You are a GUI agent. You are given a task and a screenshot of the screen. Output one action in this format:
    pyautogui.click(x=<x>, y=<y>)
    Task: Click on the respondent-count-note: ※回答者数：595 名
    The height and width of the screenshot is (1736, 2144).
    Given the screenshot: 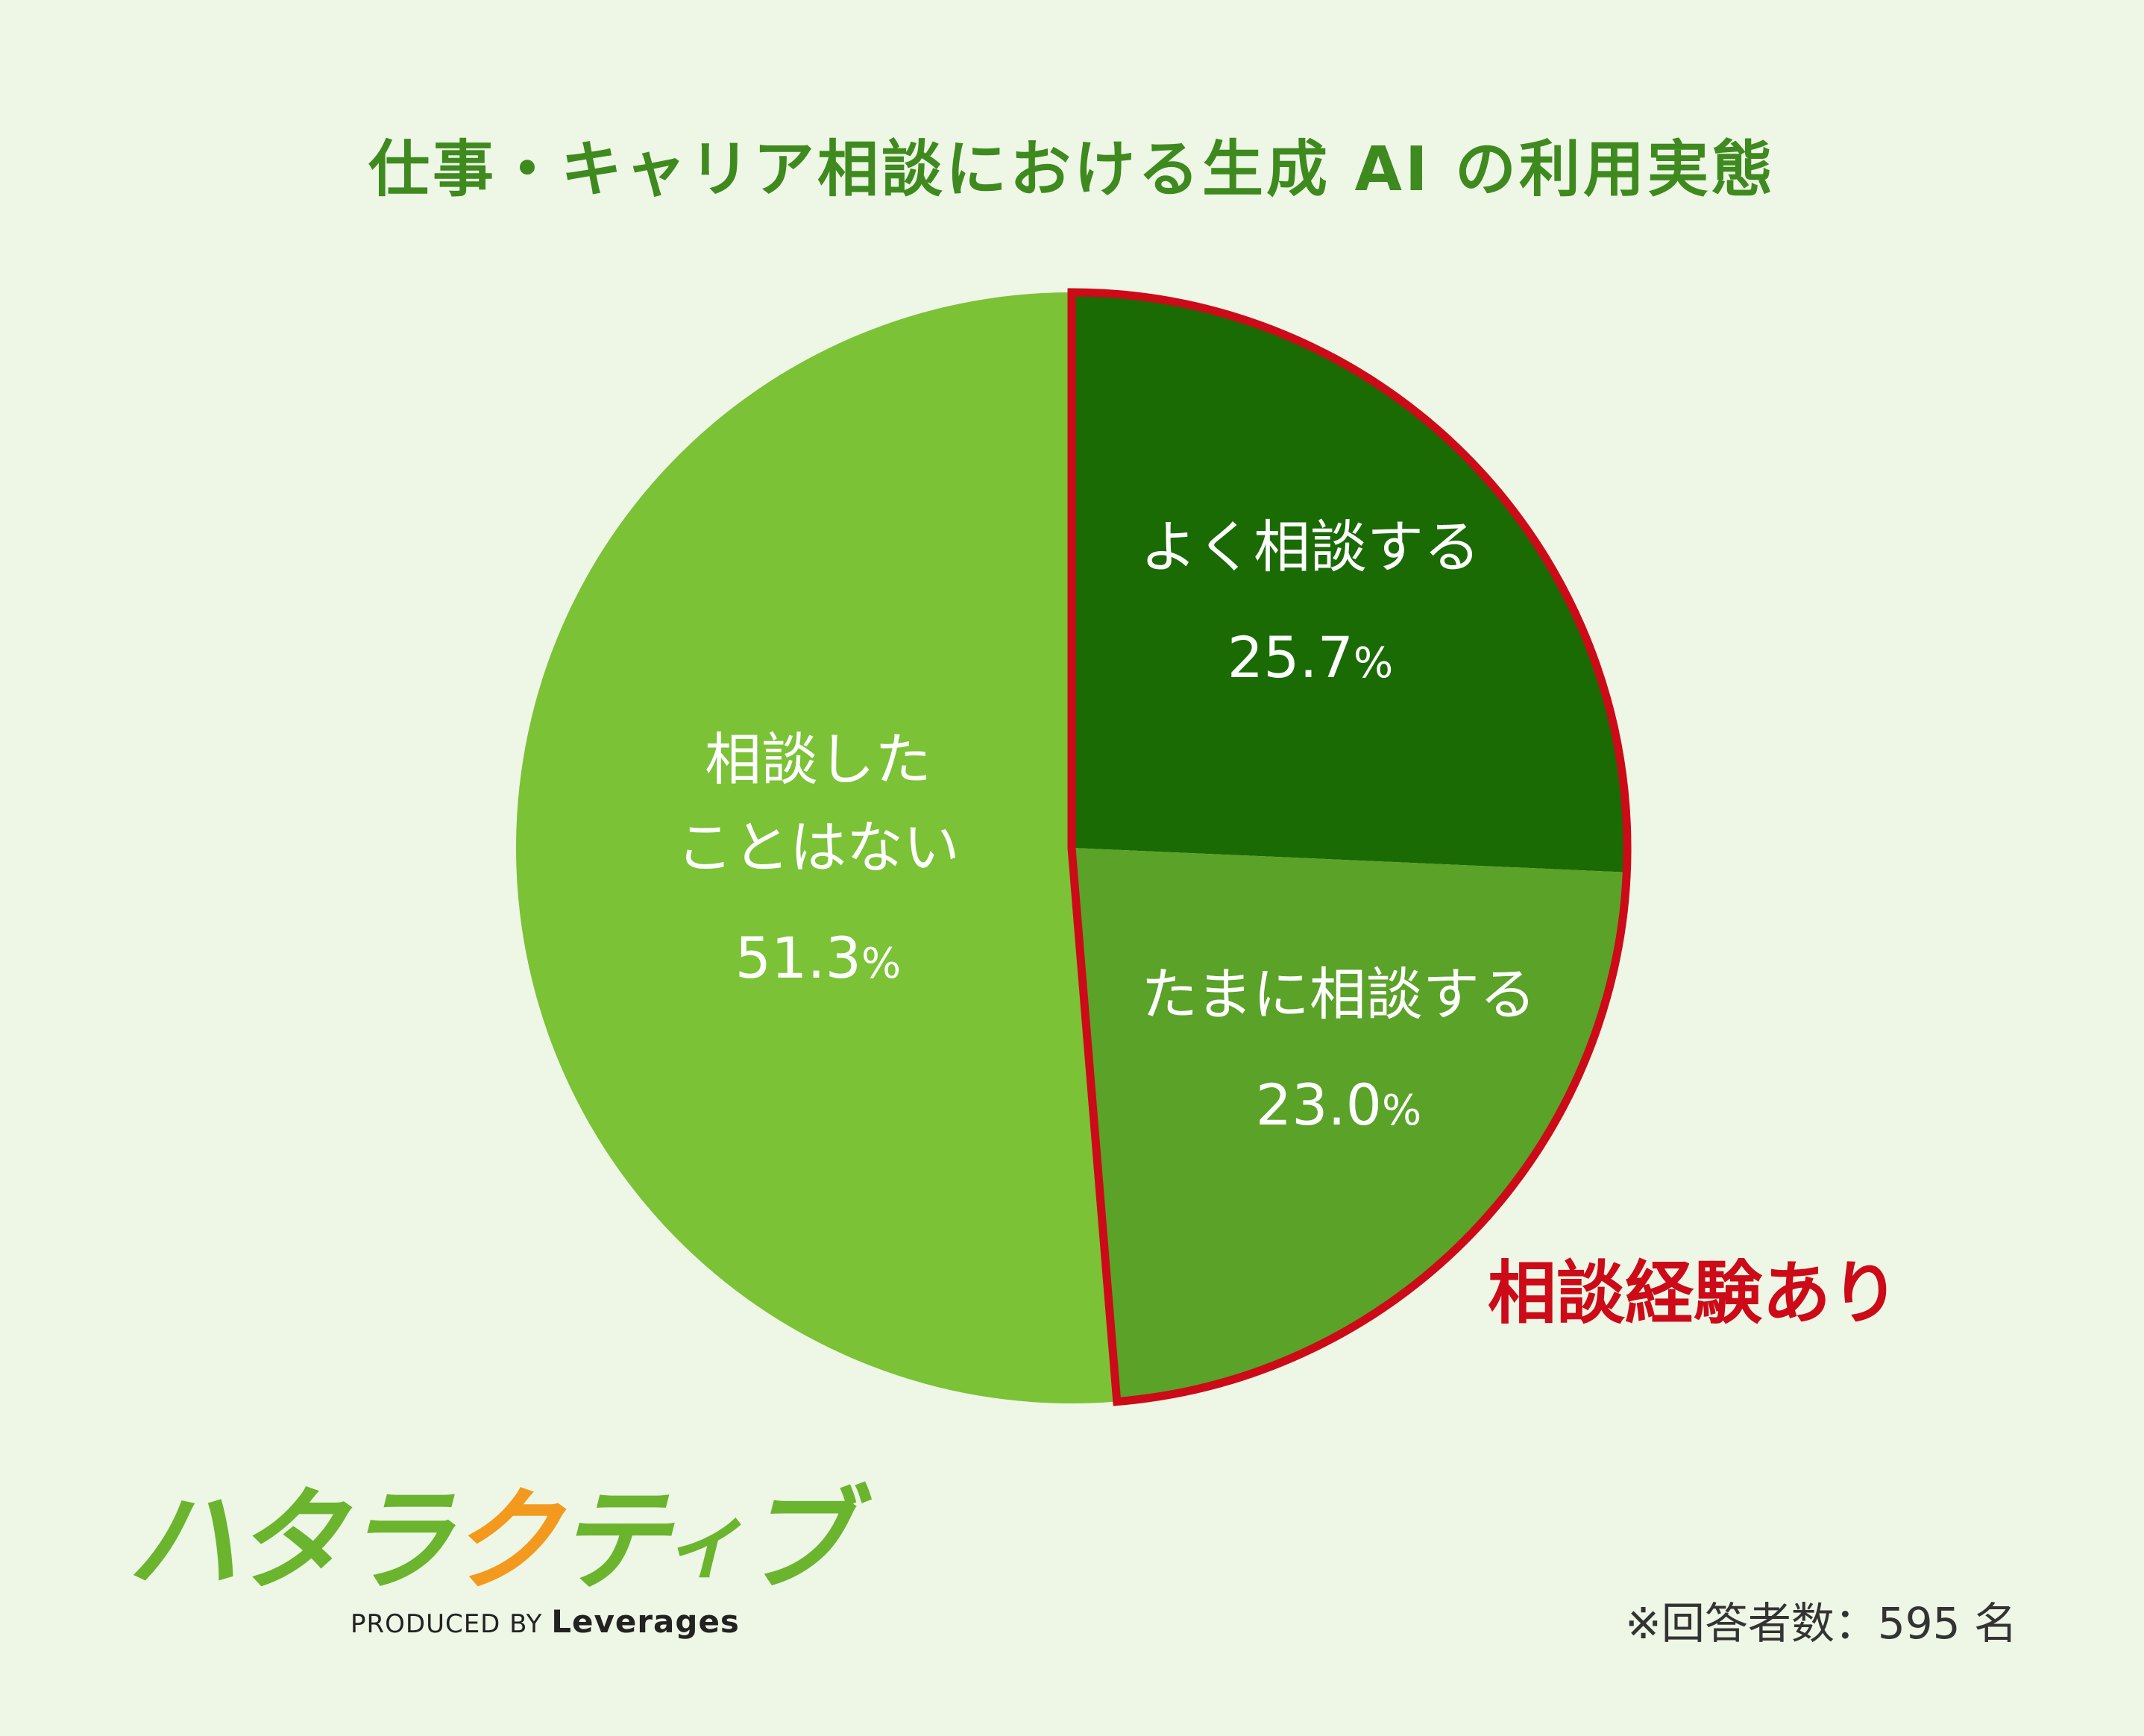 What is the action you would take?
    pyautogui.click(x=1821, y=1624)
    